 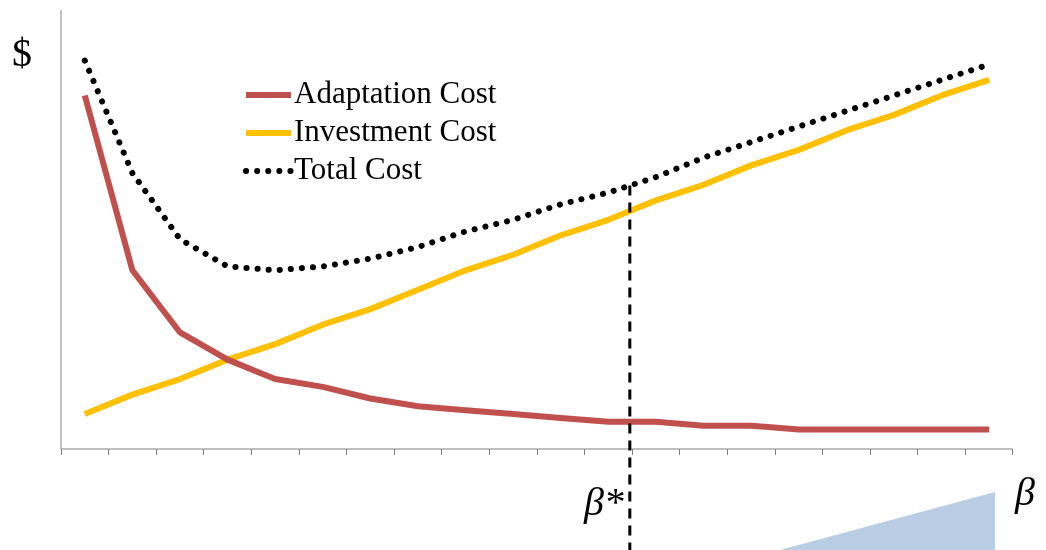 I want to click on legend-label: Investment Cost, so click(x=395, y=131).